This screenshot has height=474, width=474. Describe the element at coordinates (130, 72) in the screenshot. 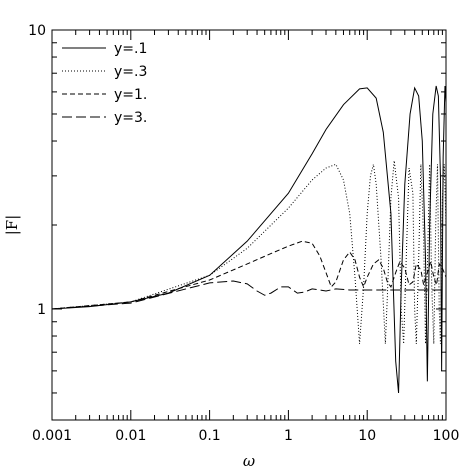

I see `legend-label: y=.3` at that location.